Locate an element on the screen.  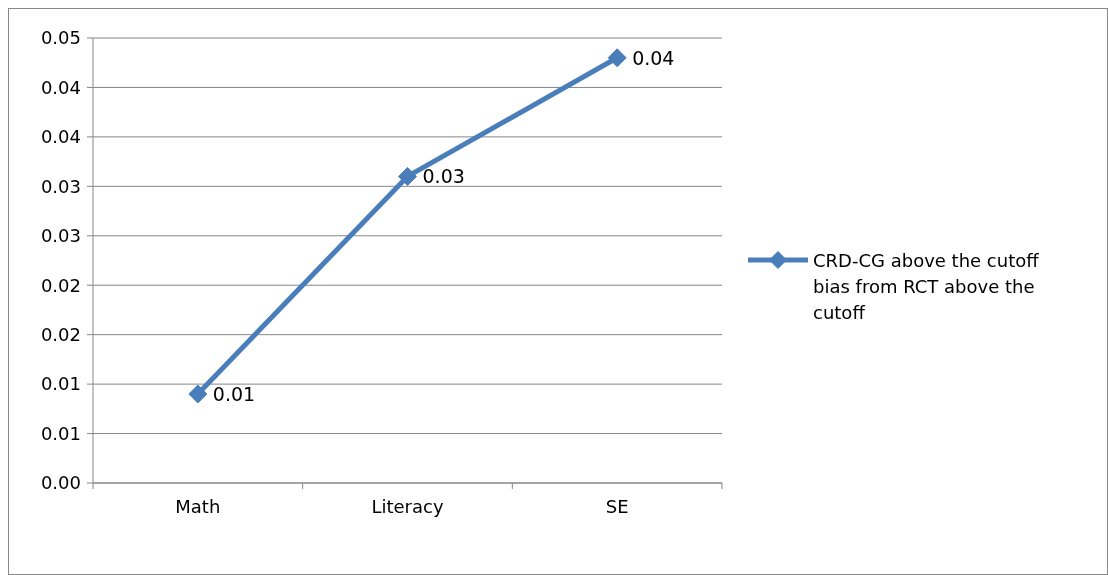
legend-label: CRD-CG above the cutoff bias from RCT above the cutoff is located at coordinates (926, 286).